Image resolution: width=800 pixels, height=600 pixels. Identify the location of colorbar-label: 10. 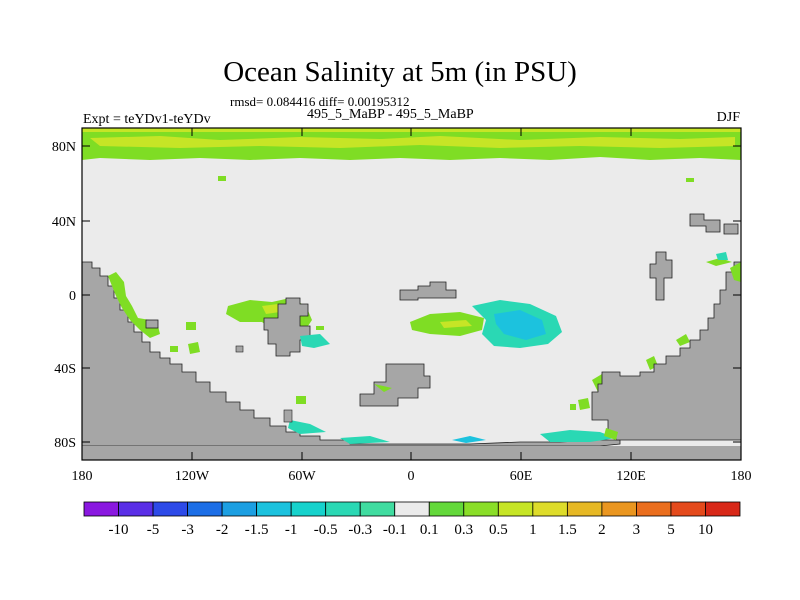
(705, 530).